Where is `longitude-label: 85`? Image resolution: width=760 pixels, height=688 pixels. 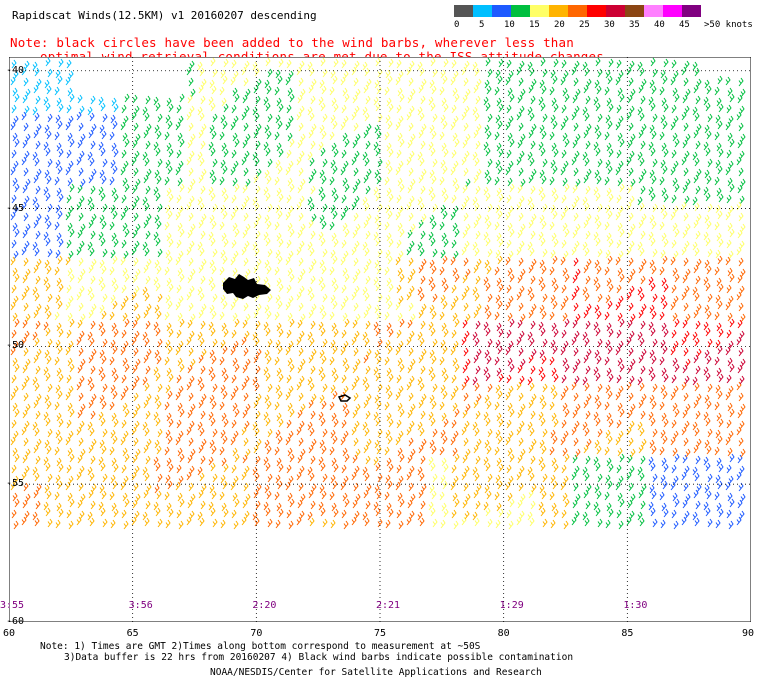
longitude-label: 85 is located at coordinates (627, 633).